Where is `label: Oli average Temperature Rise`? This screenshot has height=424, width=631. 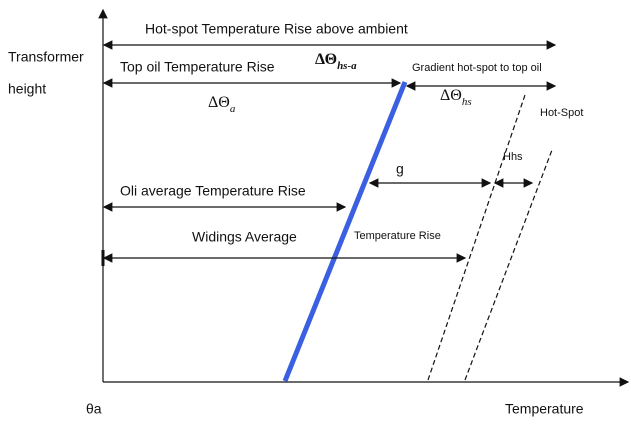
label: Oli average Temperature Rise is located at coordinates (213, 191).